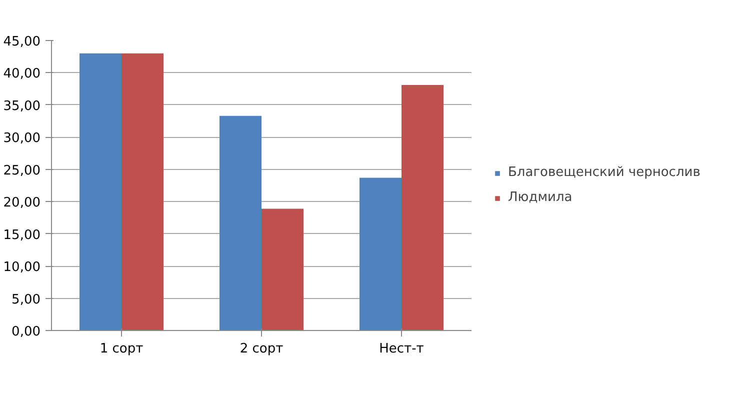 This screenshot has width=746, height=406. I want to click on x-tick-label: 2 сорт, so click(262, 349).